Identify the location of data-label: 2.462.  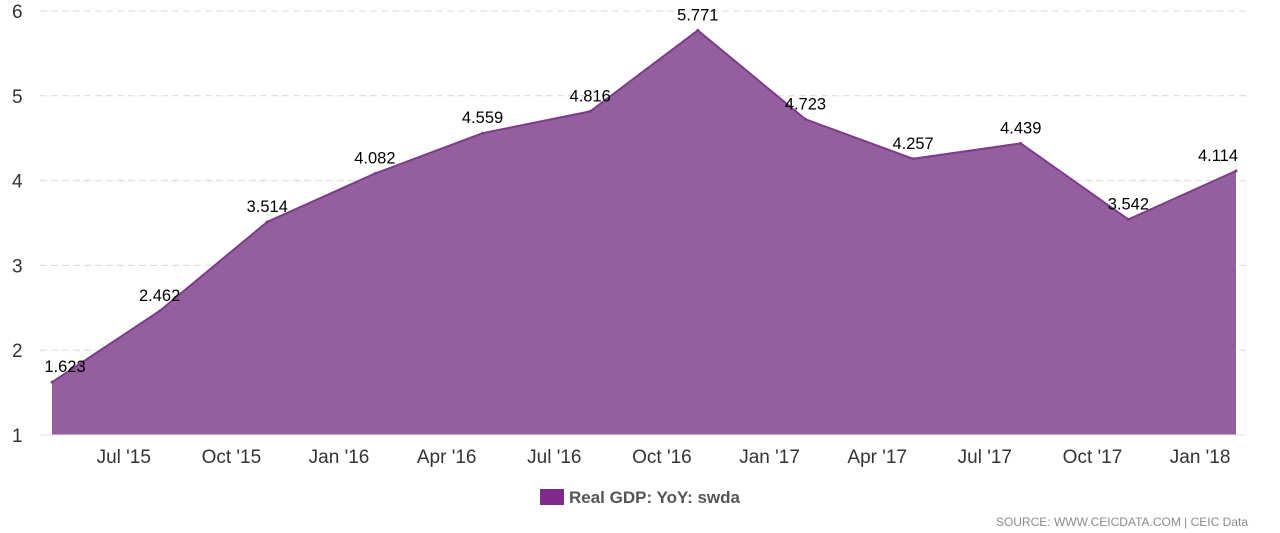
(159, 296).